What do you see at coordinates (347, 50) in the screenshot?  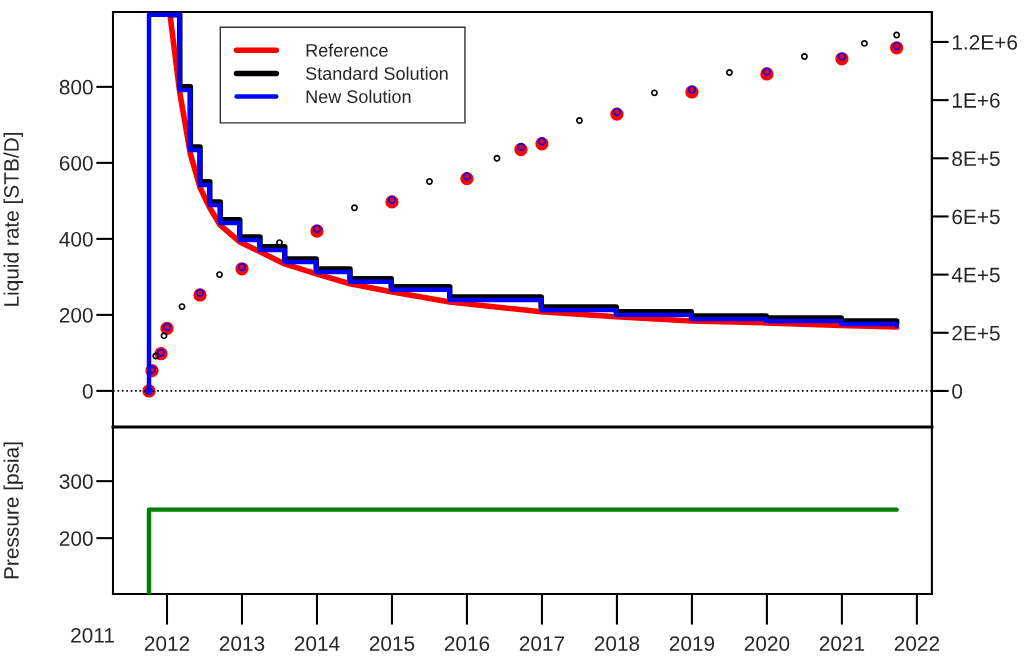 I see `legend-label: Reference` at bounding box center [347, 50].